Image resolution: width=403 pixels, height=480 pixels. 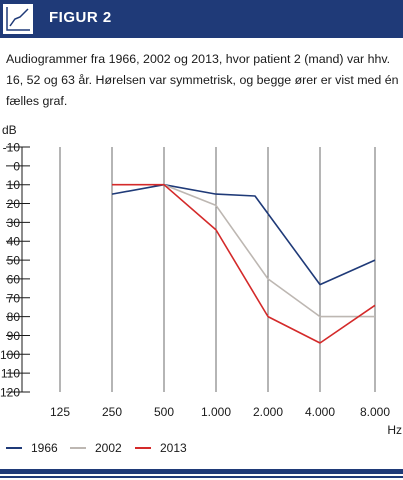 What do you see at coordinates (201, 477) in the screenshot?
I see `footer-rule` at bounding box center [201, 477].